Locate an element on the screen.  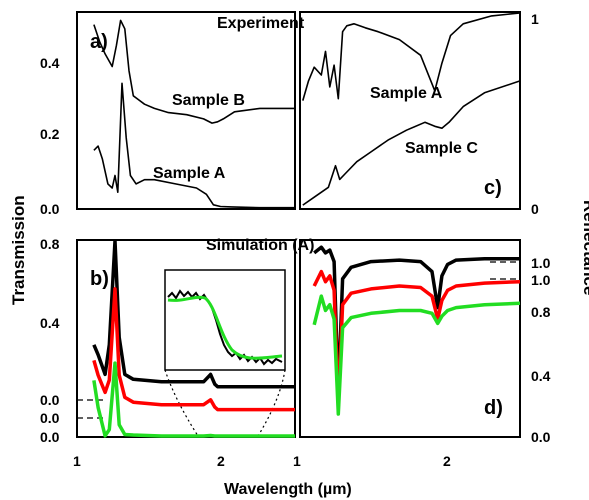
series-line-c-sample-a is located at coordinates (411, 56).